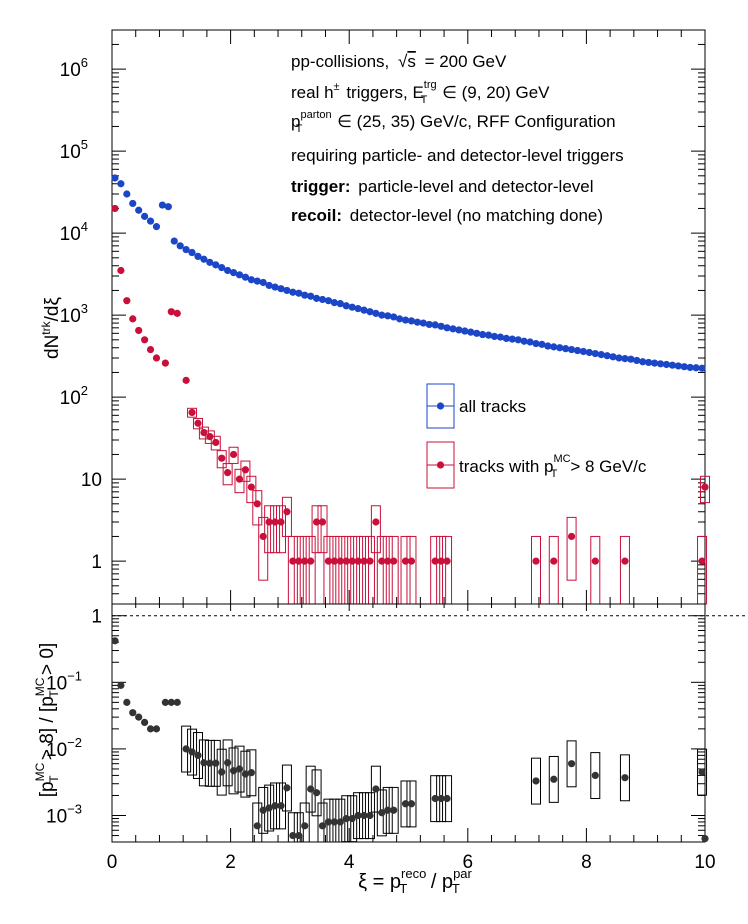 Image resolution: width=748 pixels, height=924 pixels. Describe the element at coordinates (64, 815) in the screenshot. I see `bottom-y-tick-label: 10−3` at that location.